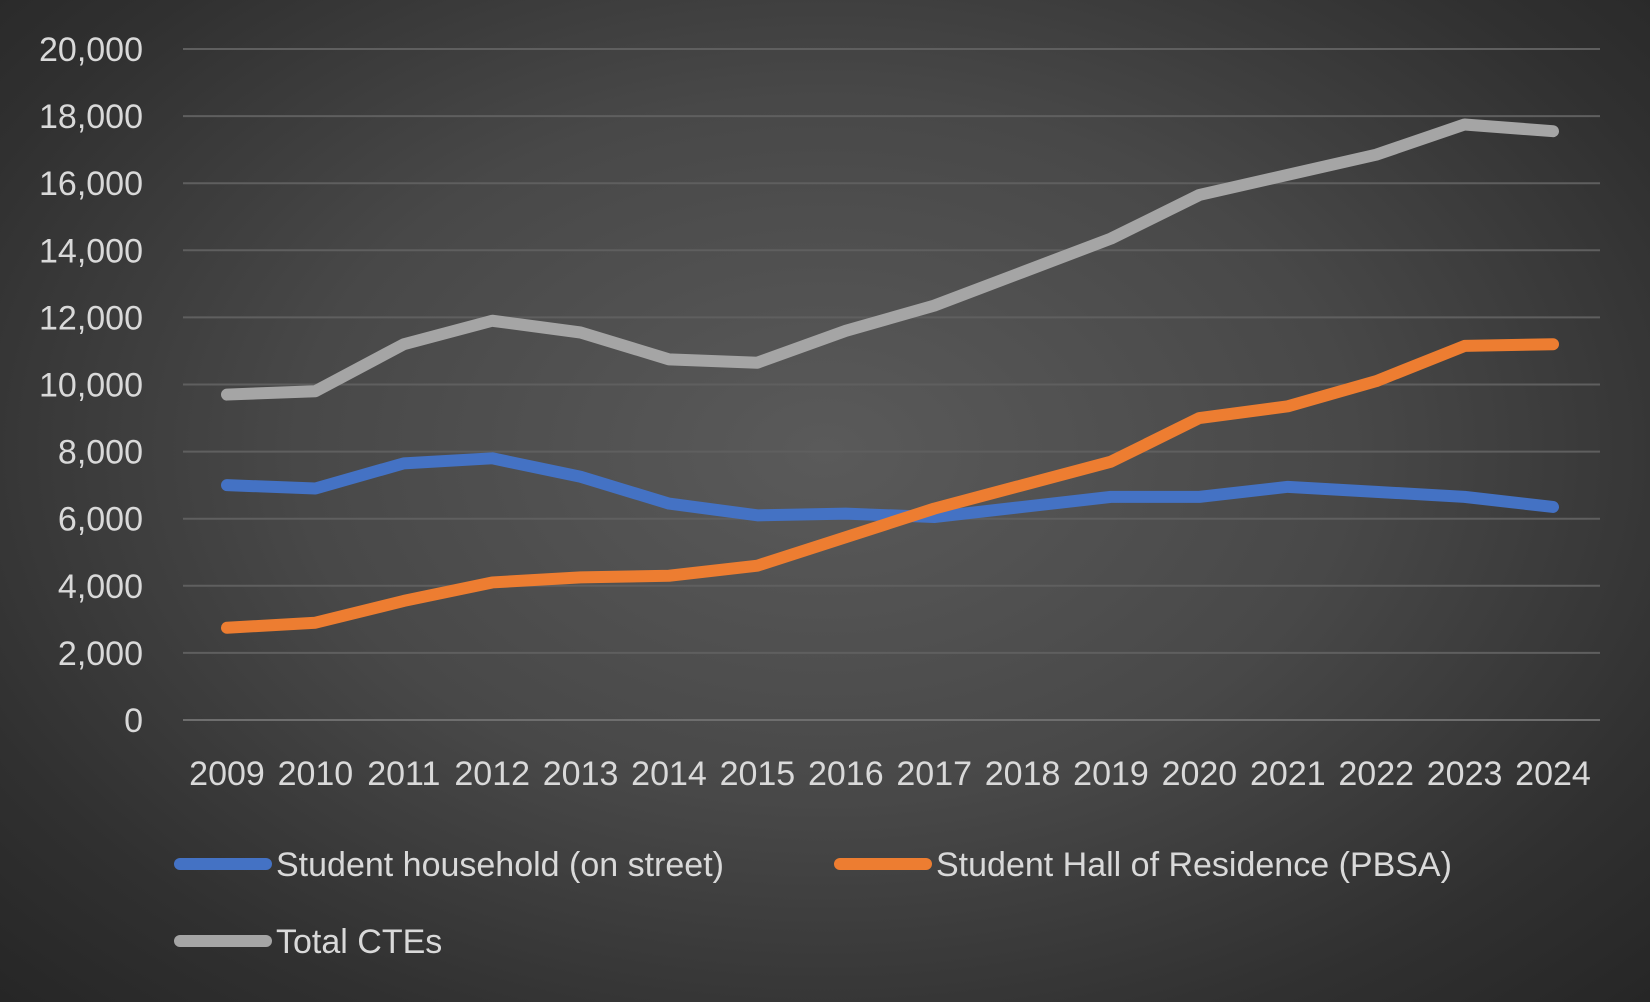  I want to click on y-tick-label: 8,000, so click(100, 453).